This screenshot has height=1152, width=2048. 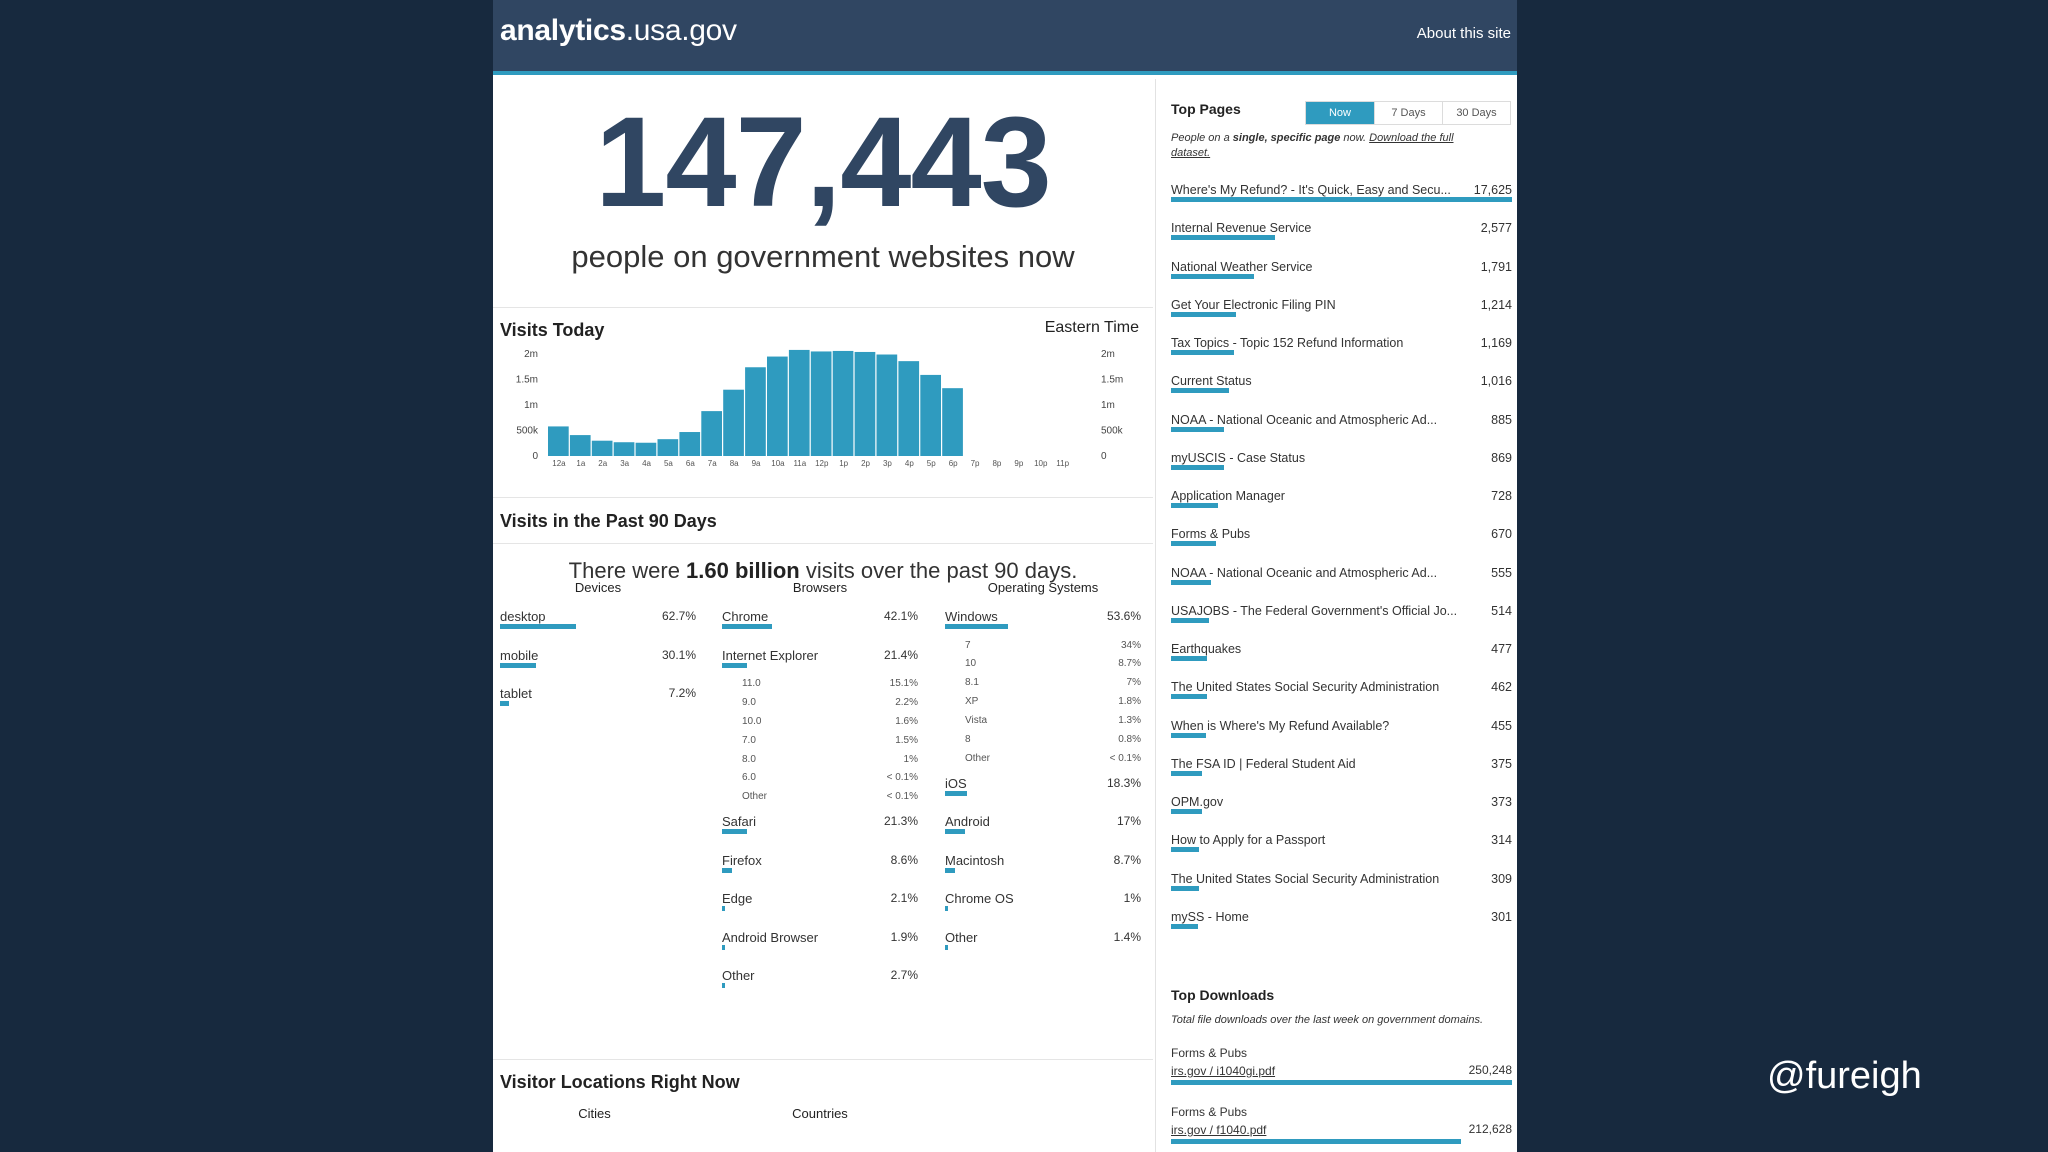 I want to click on top-page-row: Forms & Pubs 670, so click(x=1341, y=546).